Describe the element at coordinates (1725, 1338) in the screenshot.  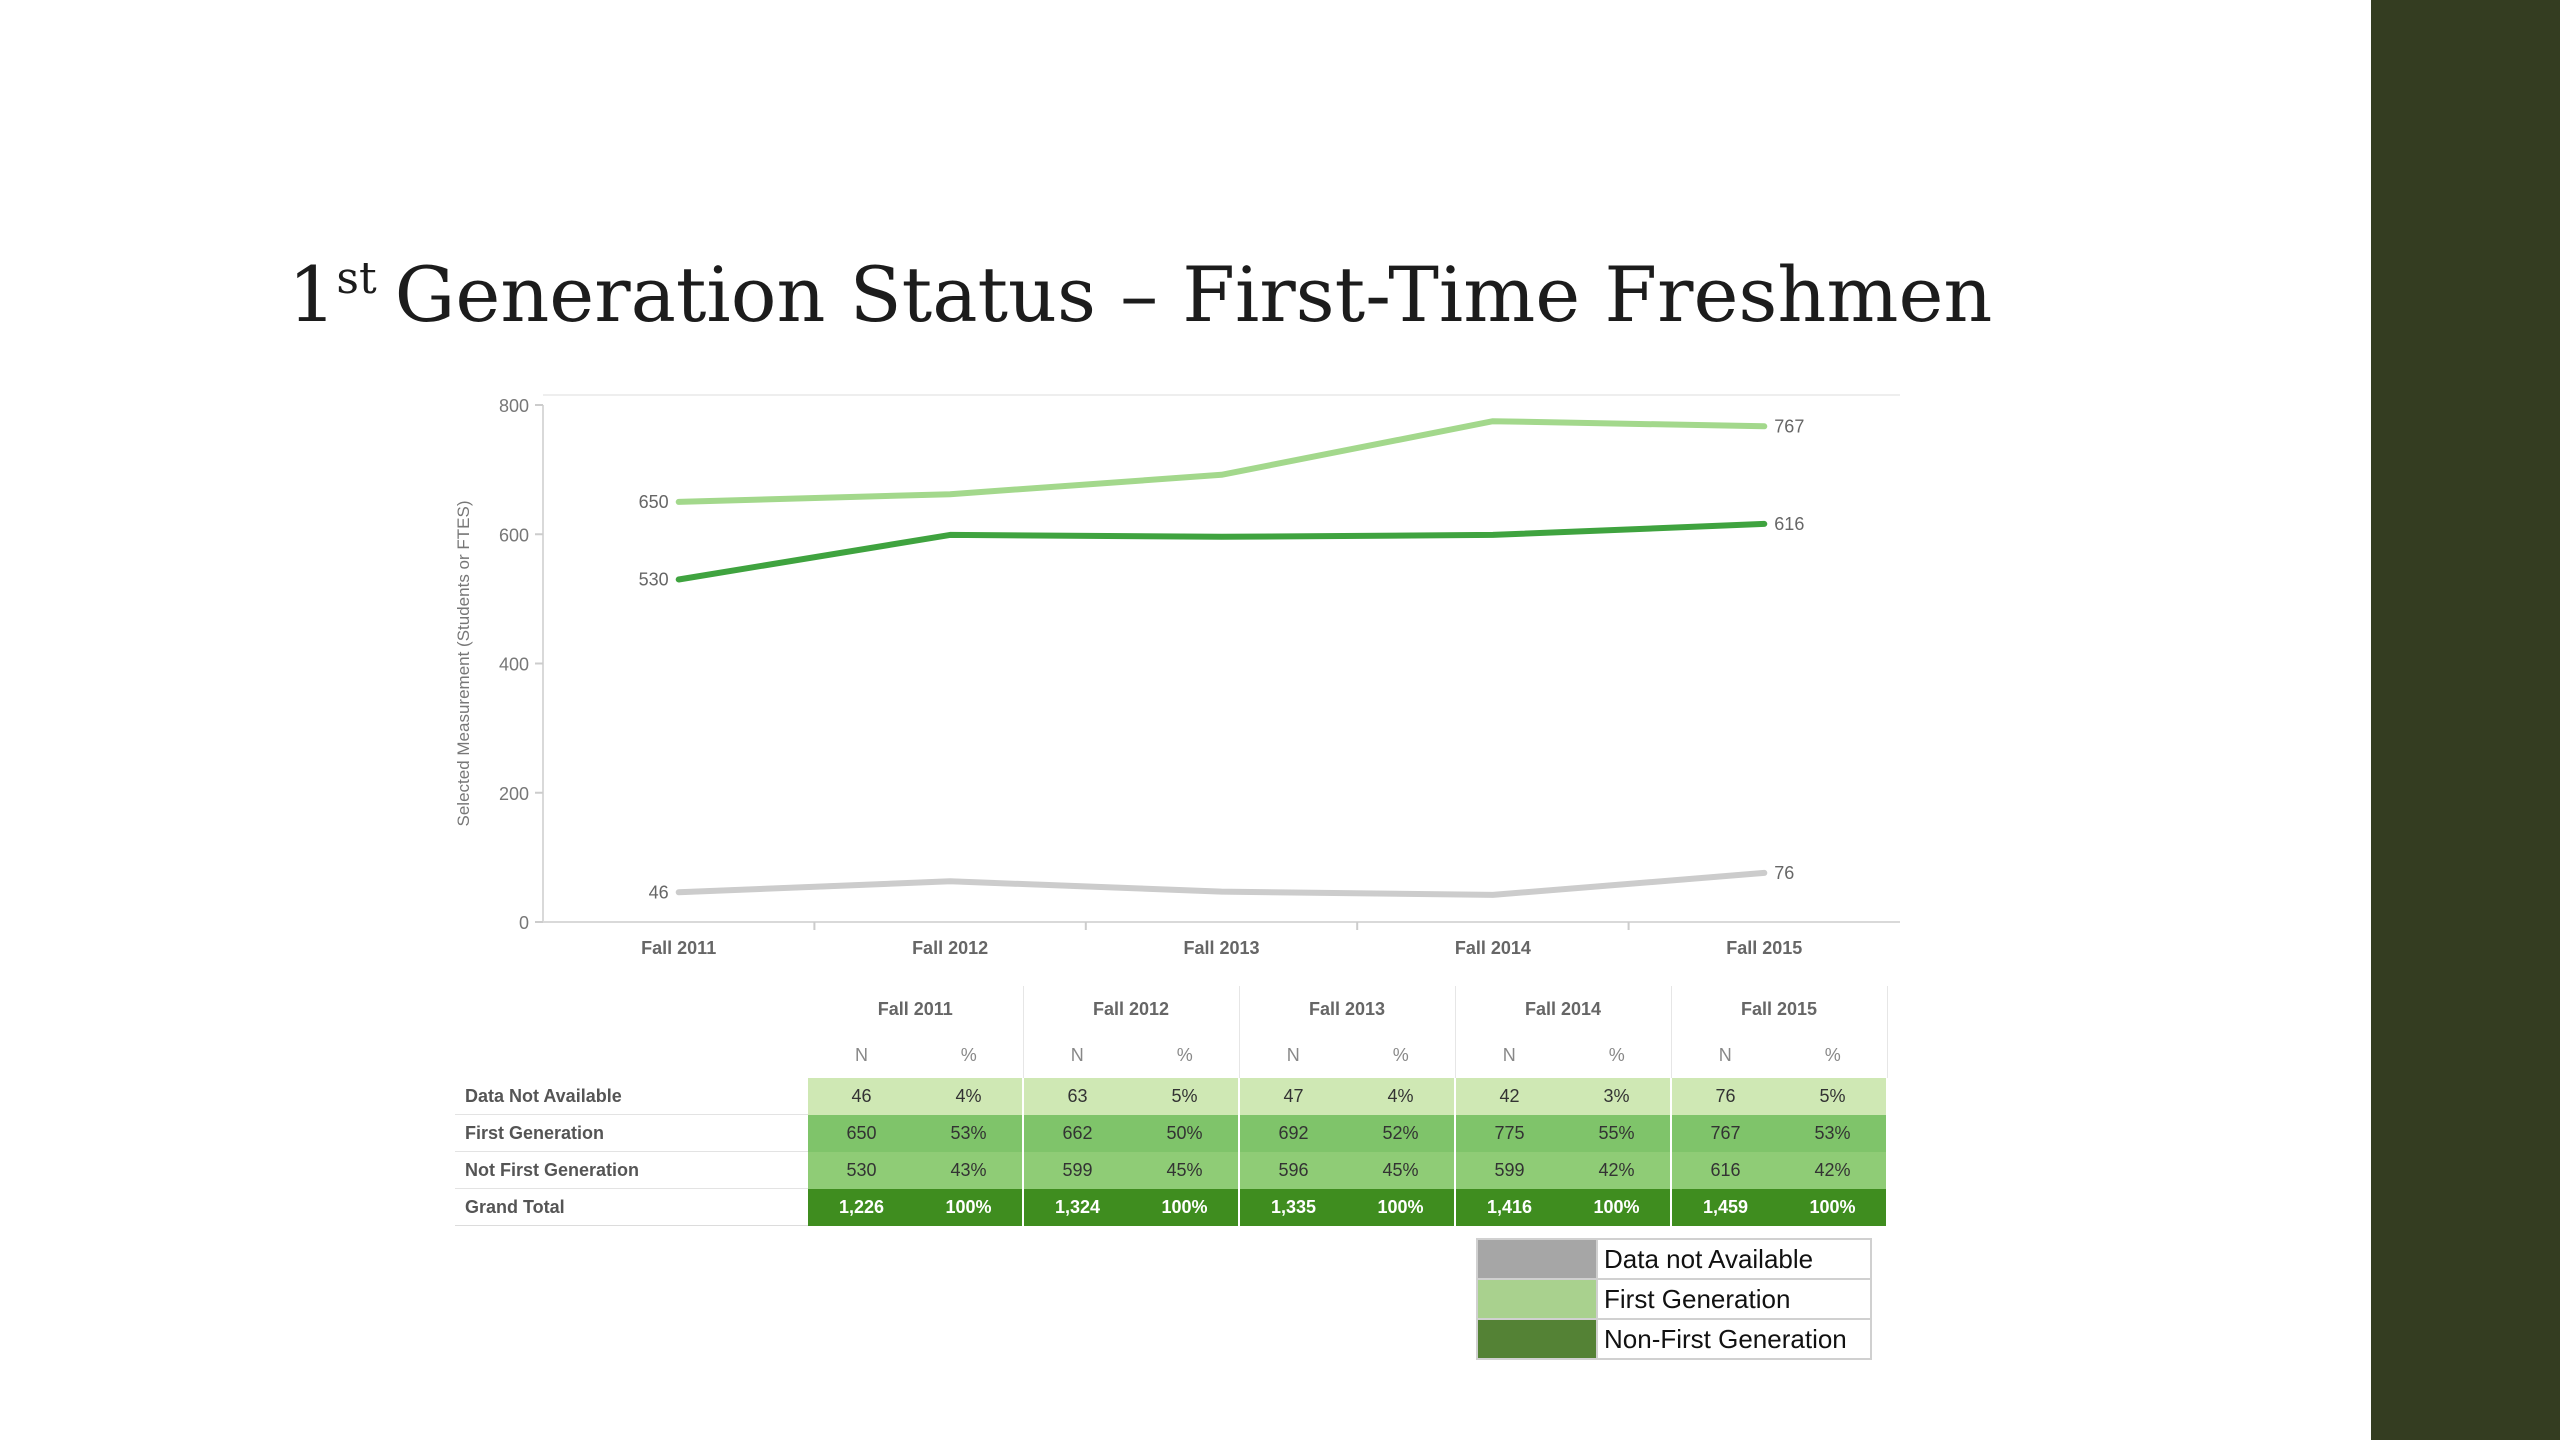
I see `legend-label: Non-First Generation` at that location.